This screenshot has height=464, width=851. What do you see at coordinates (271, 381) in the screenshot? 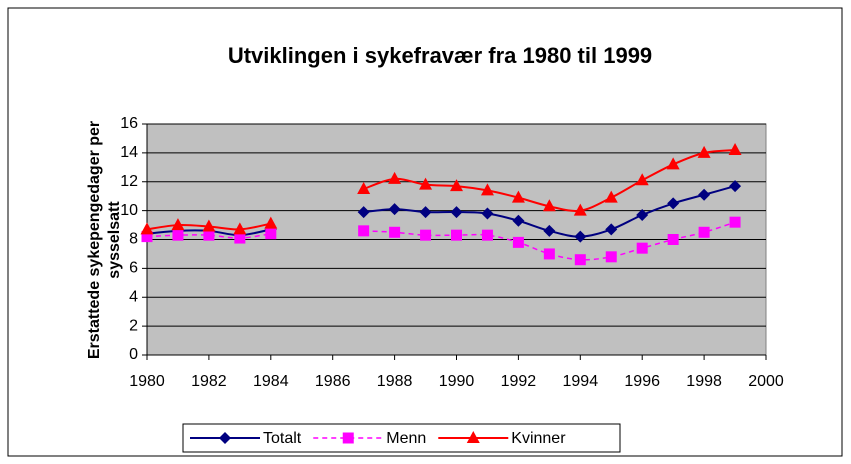
I see `x-tick-label: 1984` at bounding box center [271, 381].